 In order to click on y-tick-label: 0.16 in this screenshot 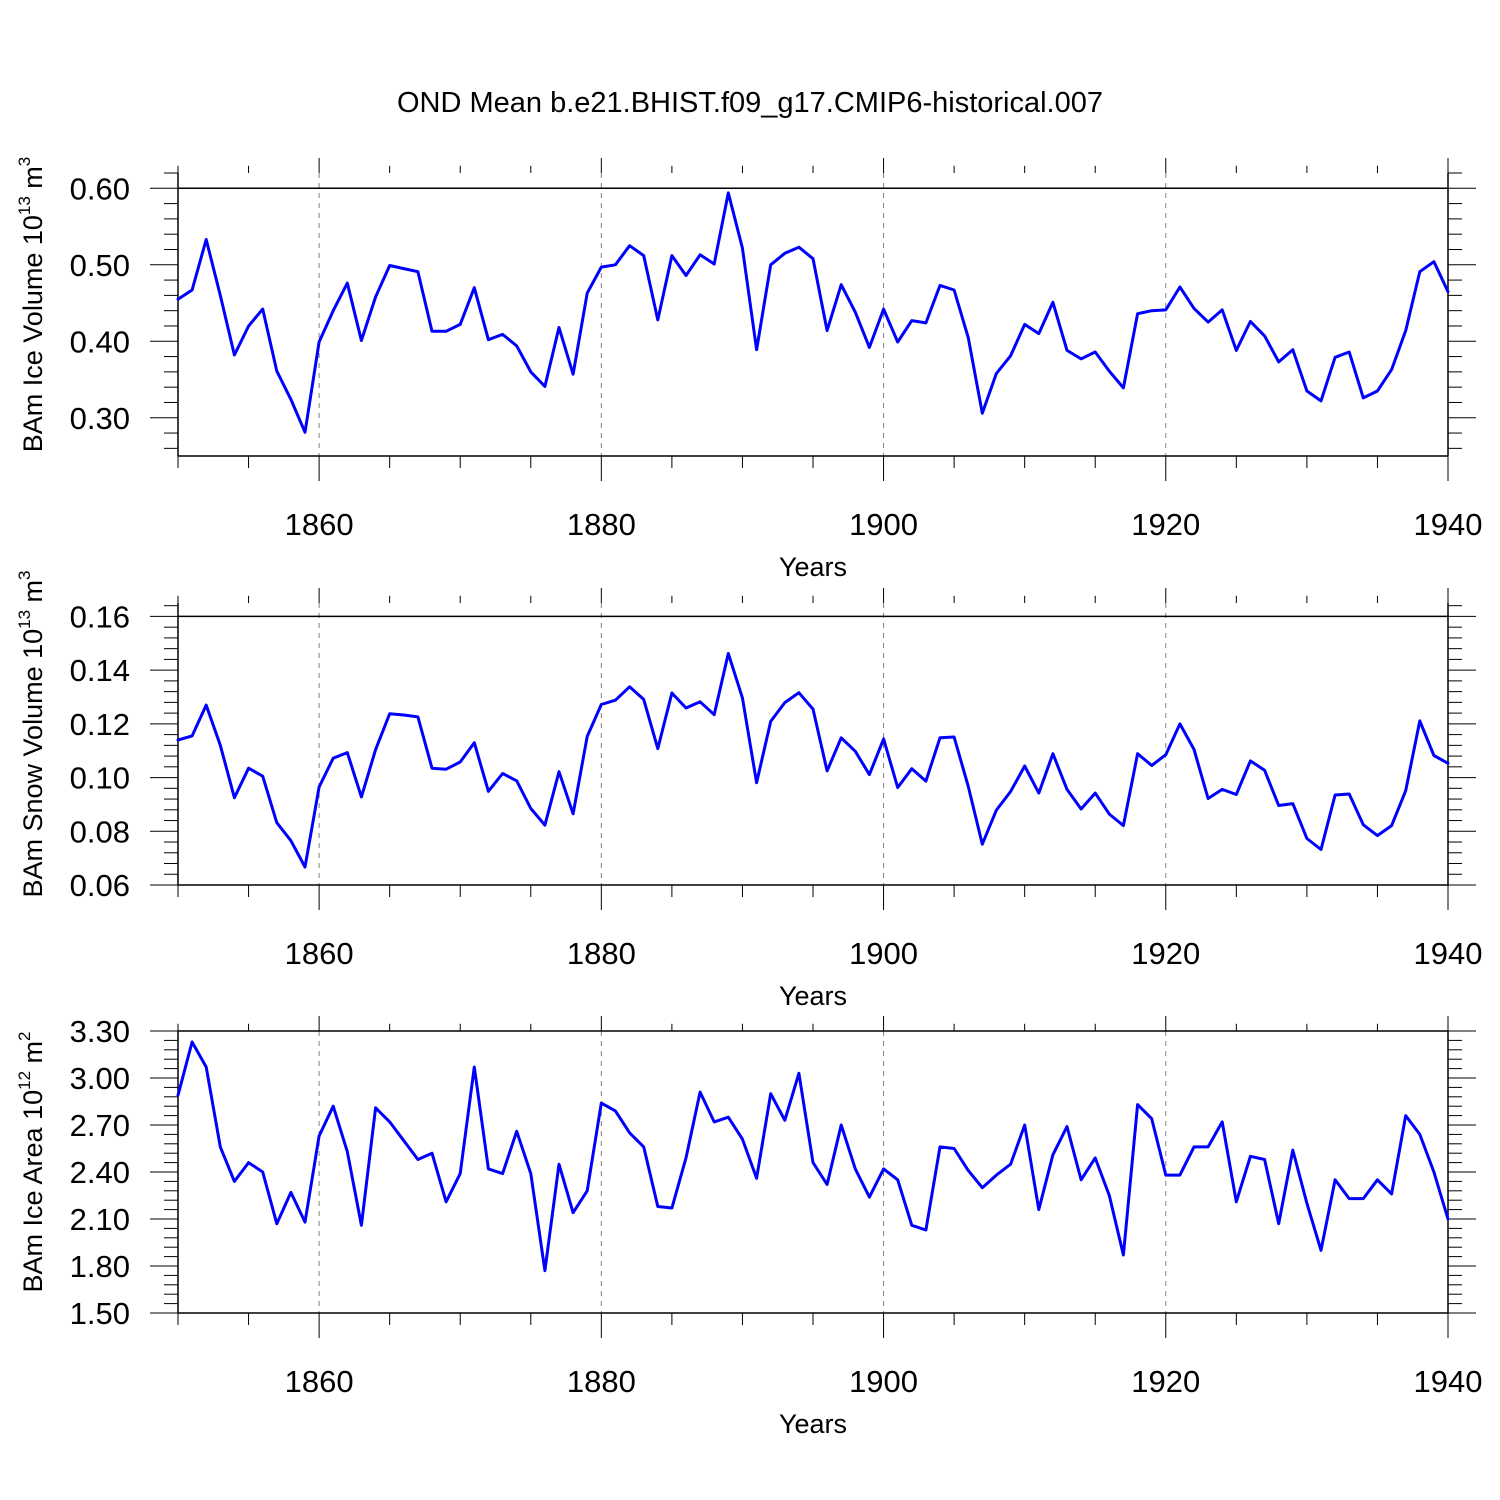, I will do `click(100, 616)`.